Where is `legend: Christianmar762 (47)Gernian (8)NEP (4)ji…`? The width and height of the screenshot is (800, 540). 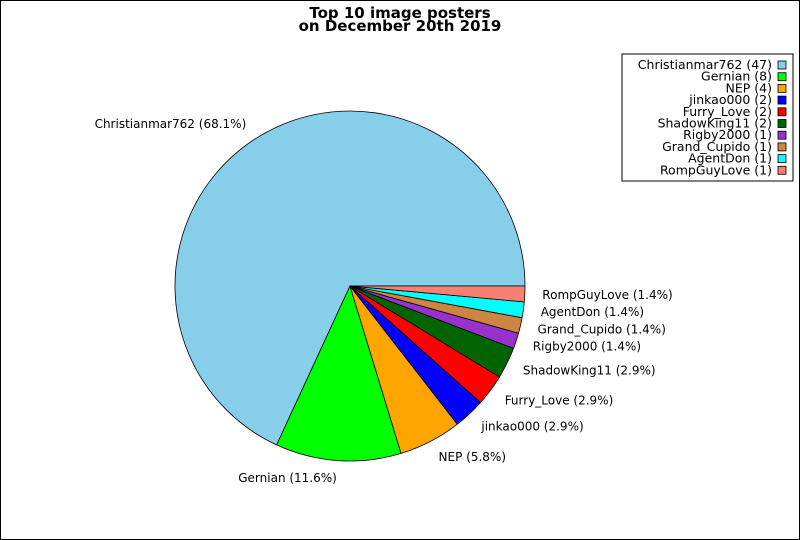
legend: Christianmar762 (47)Gernian (8)NEP (4)ji… is located at coordinates (707, 117).